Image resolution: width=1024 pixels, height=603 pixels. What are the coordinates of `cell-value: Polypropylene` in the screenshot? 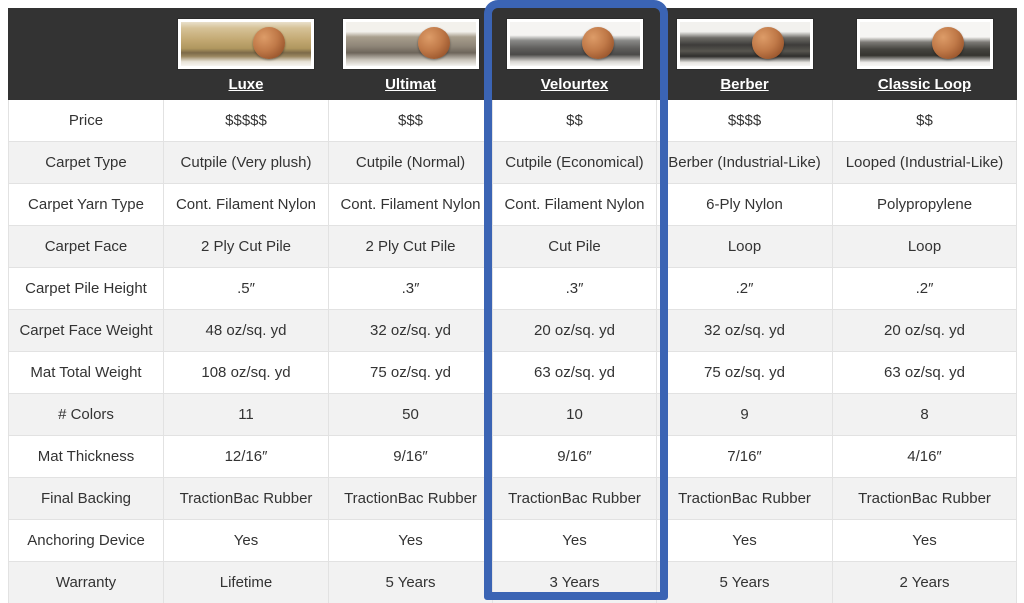 It's located at (924, 204).